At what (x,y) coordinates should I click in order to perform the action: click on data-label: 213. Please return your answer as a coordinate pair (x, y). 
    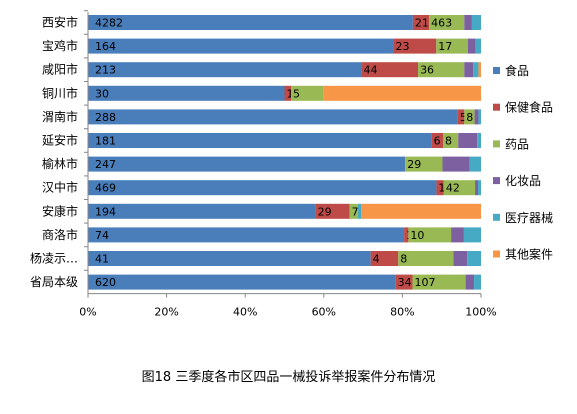
    Looking at the image, I should click on (105, 70).